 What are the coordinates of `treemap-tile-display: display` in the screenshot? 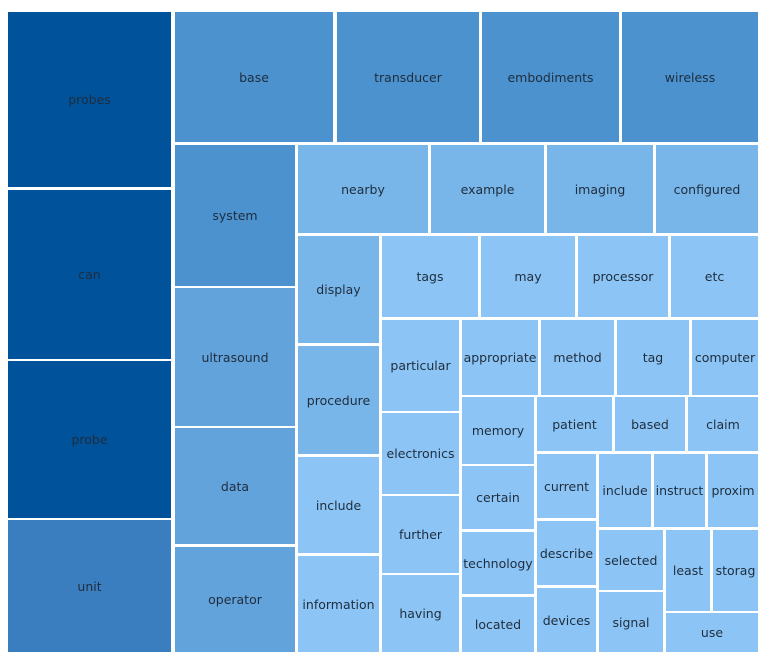 It's located at (338, 289).